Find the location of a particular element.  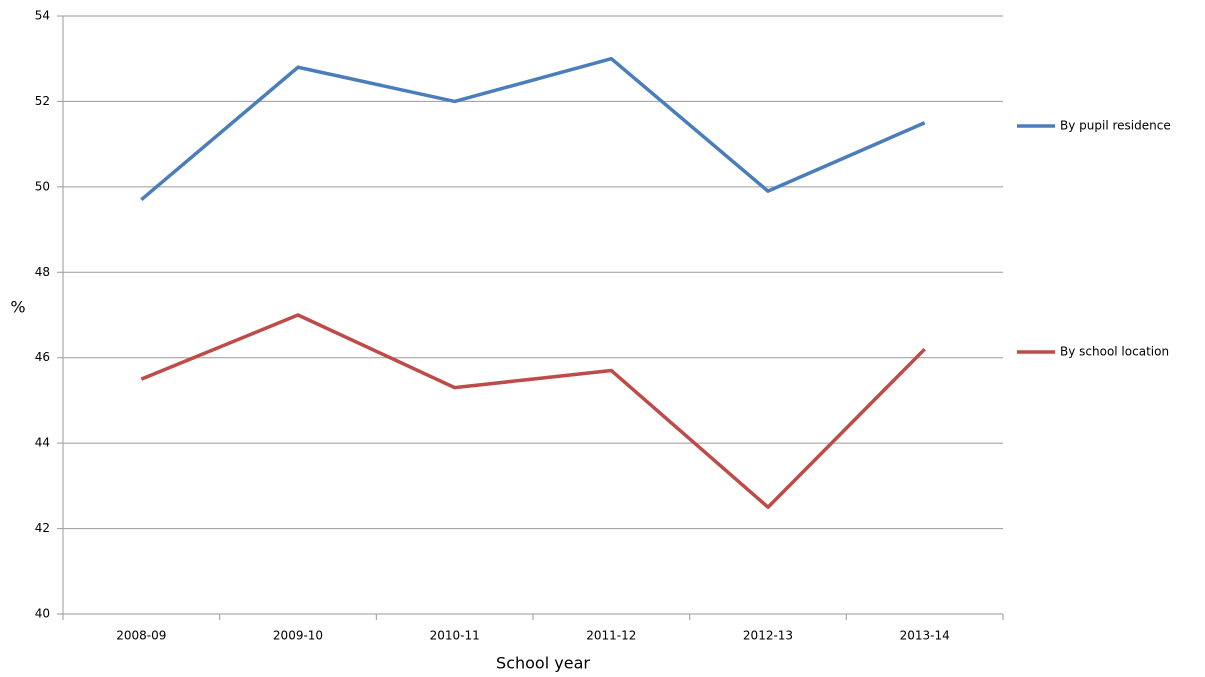

series-line is located at coordinates (533, 129).